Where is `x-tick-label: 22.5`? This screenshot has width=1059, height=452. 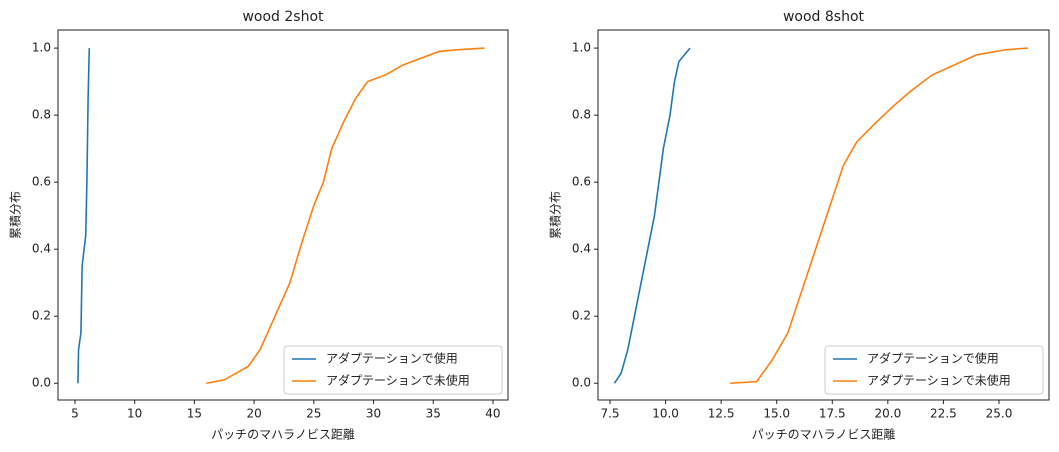 x-tick-label: 22.5 is located at coordinates (943, 414).